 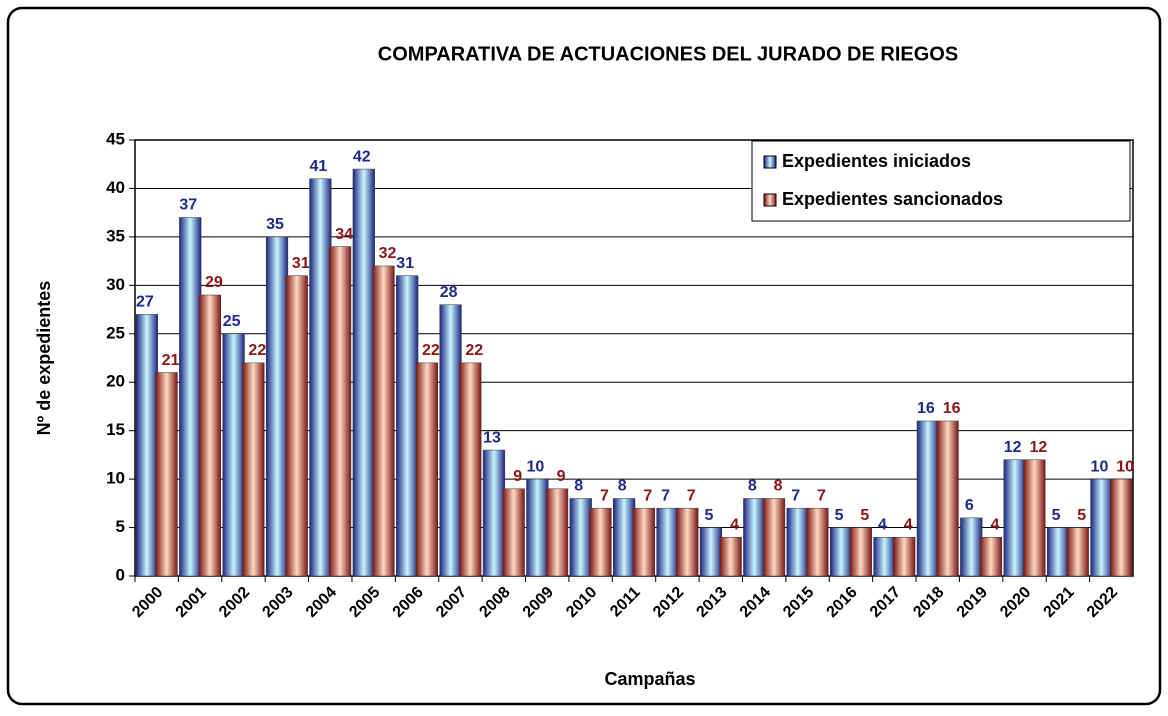 What do you see at coordinates (770, 200) in the screenshot?
I see `legend-swatch` at bounding box center [770, 200].